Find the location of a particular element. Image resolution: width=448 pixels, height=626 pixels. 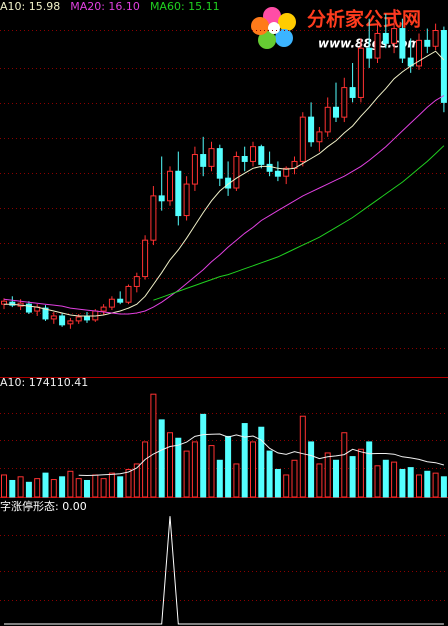

legend-label: 字涨停形态: 0.00 is located at coordinates (43, 506).